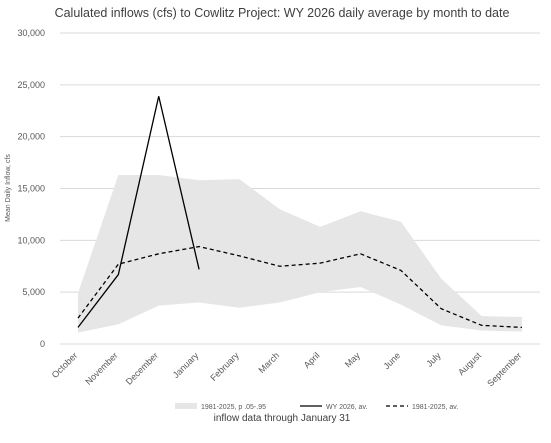 The height and width of the screenshot is (443, 551). What do you see at coordinates (346, 407) in the screenshot?
I see `legend-label: WY 2026, av.` at bounding box center [346, 407].